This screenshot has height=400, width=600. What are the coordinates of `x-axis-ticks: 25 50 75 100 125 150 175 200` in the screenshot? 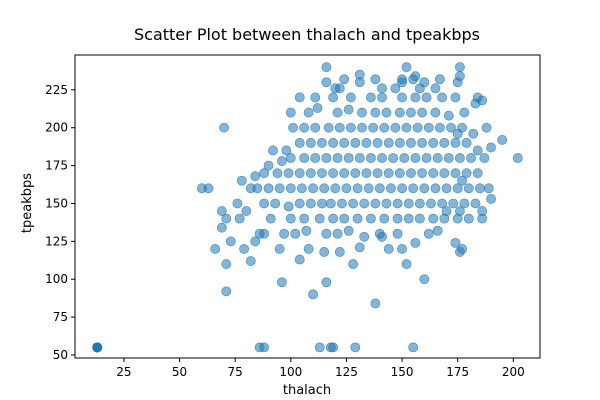 It's located at (320, 368).